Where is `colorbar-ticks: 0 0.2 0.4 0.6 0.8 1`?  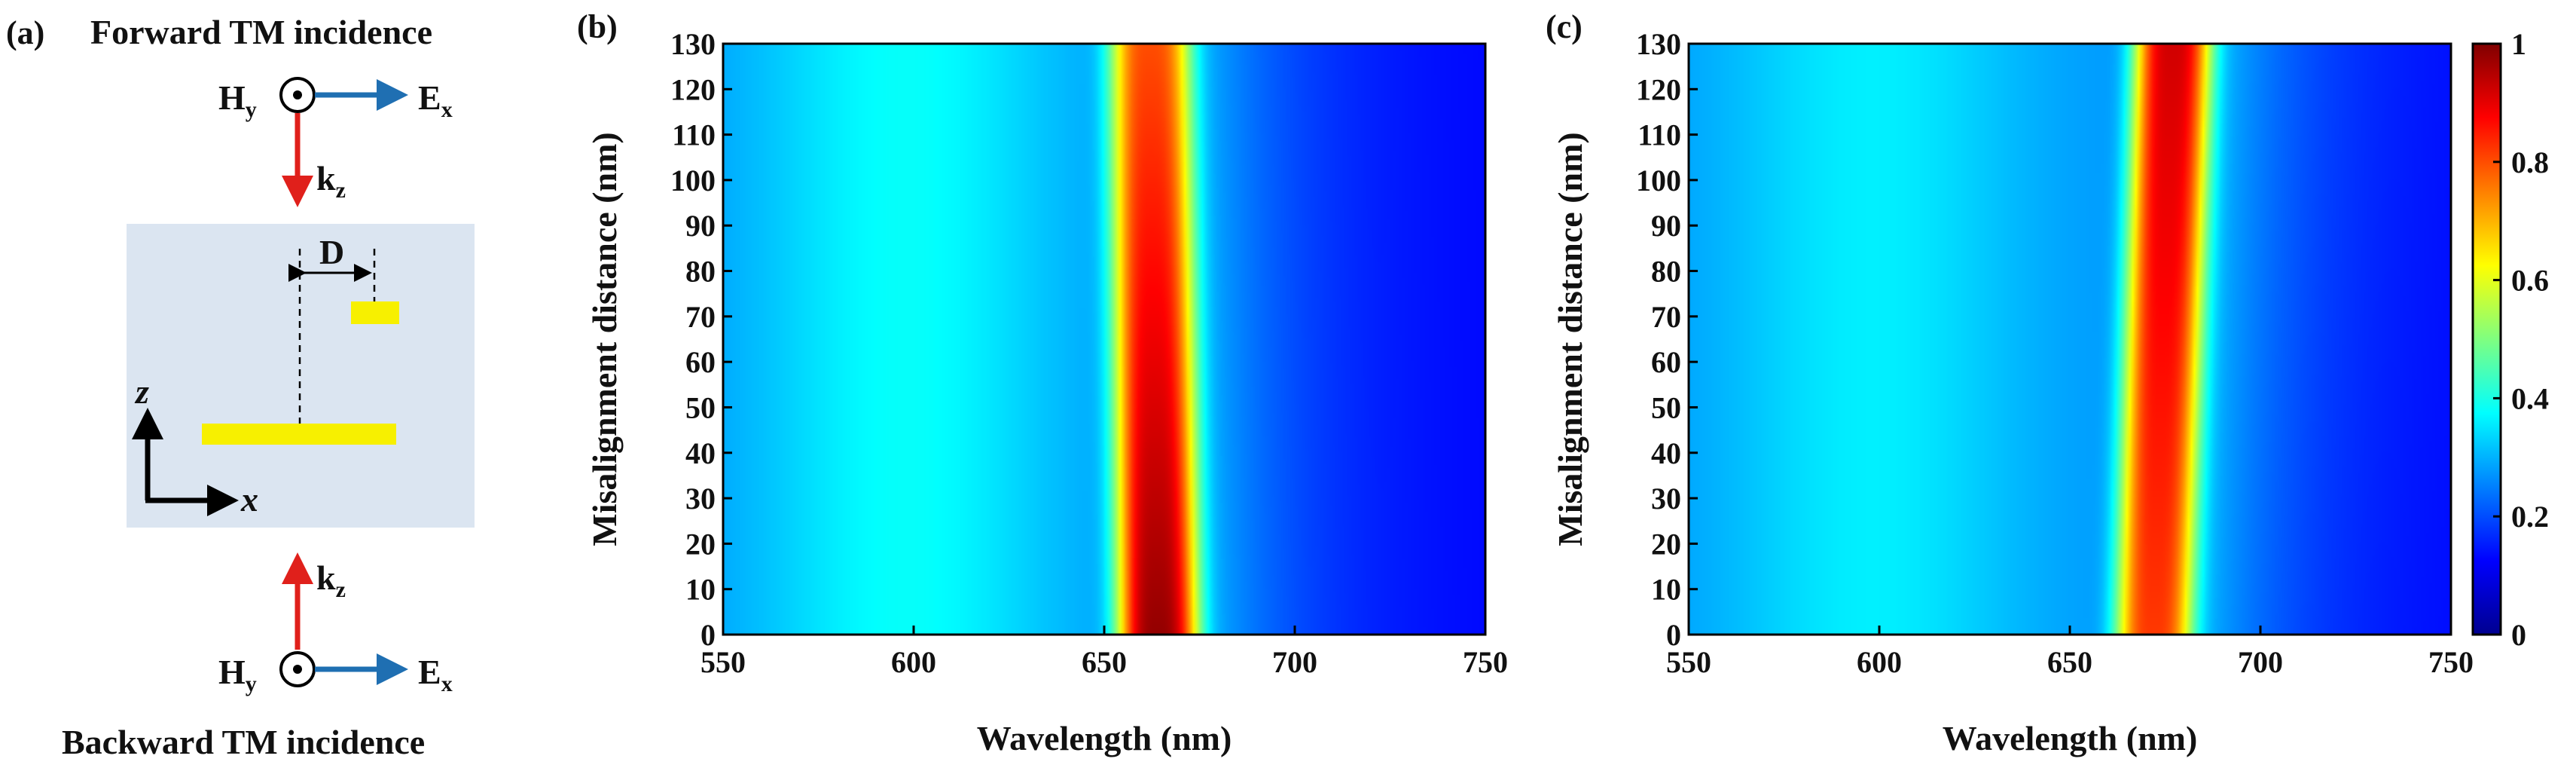
colorbar-ticks: 0 0.2 0.4 0.6 0.8 1 is located at coordinates (2521, 339).